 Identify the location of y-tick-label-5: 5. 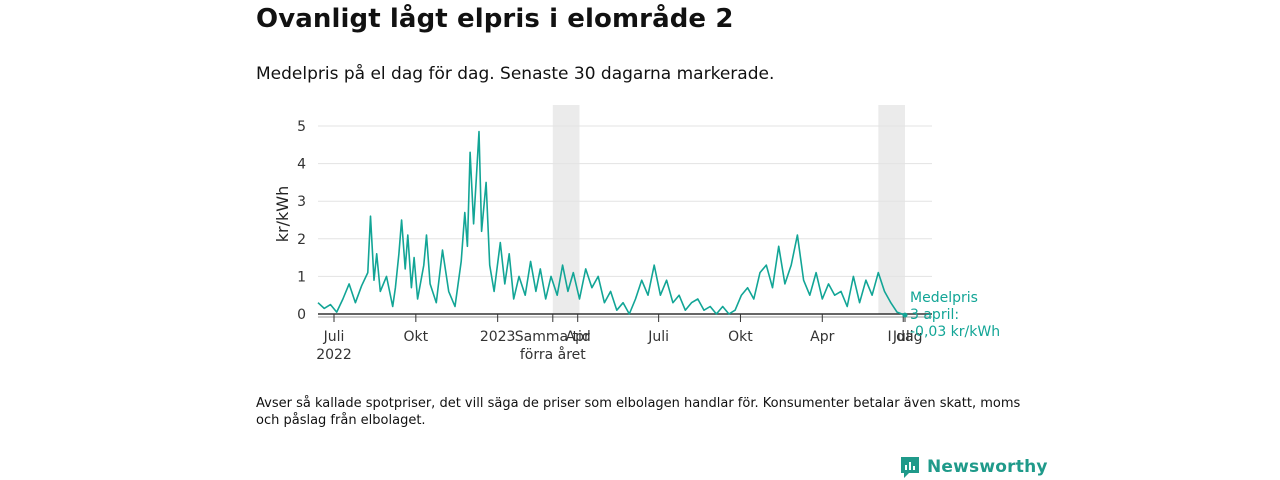
(301, 127).